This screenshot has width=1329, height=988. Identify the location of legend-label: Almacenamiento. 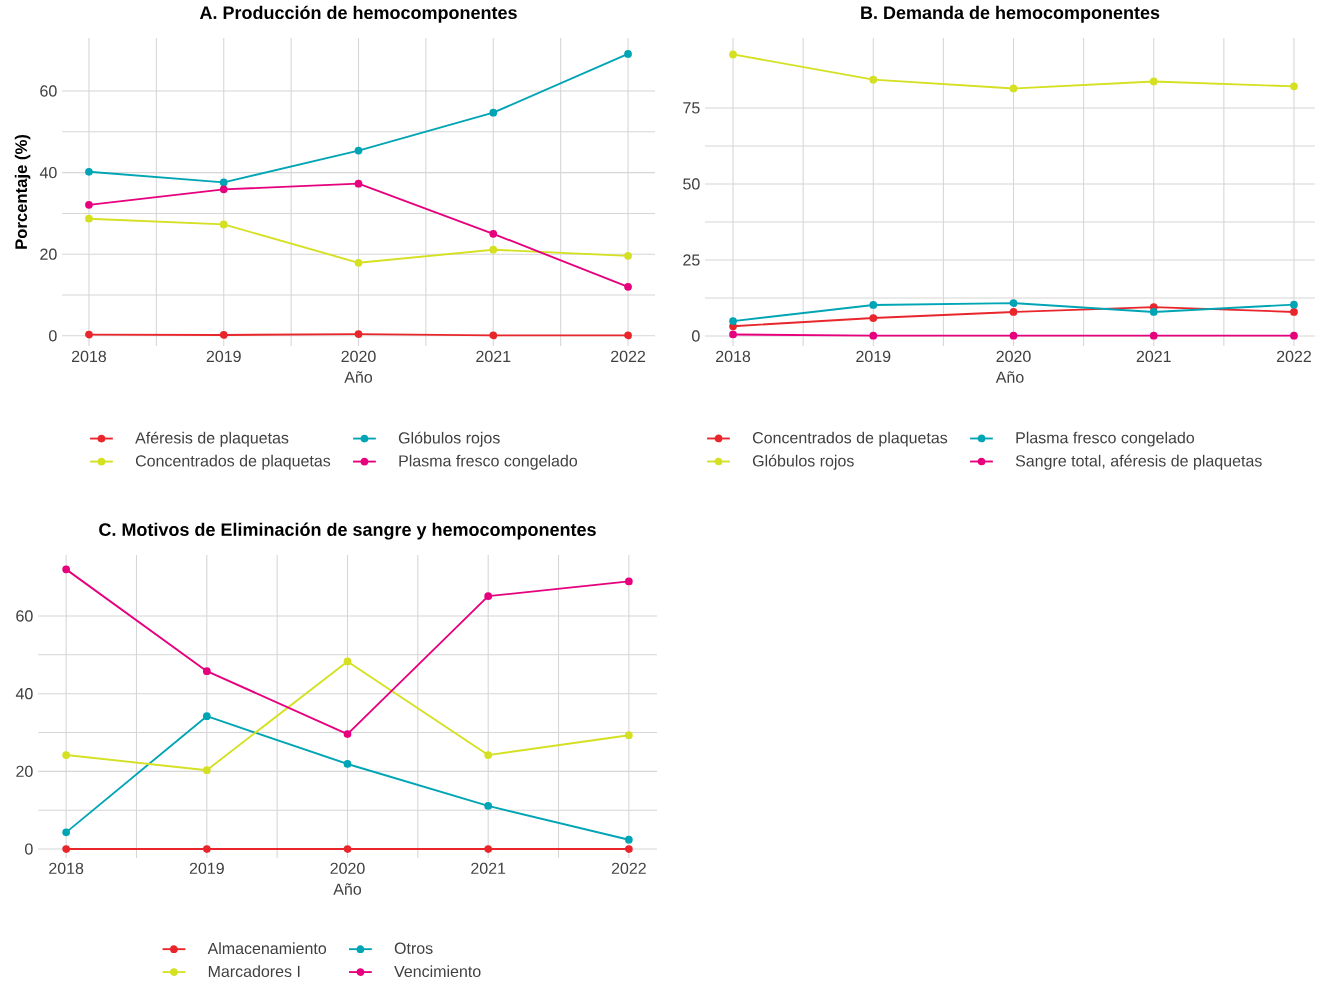
(267, 948).